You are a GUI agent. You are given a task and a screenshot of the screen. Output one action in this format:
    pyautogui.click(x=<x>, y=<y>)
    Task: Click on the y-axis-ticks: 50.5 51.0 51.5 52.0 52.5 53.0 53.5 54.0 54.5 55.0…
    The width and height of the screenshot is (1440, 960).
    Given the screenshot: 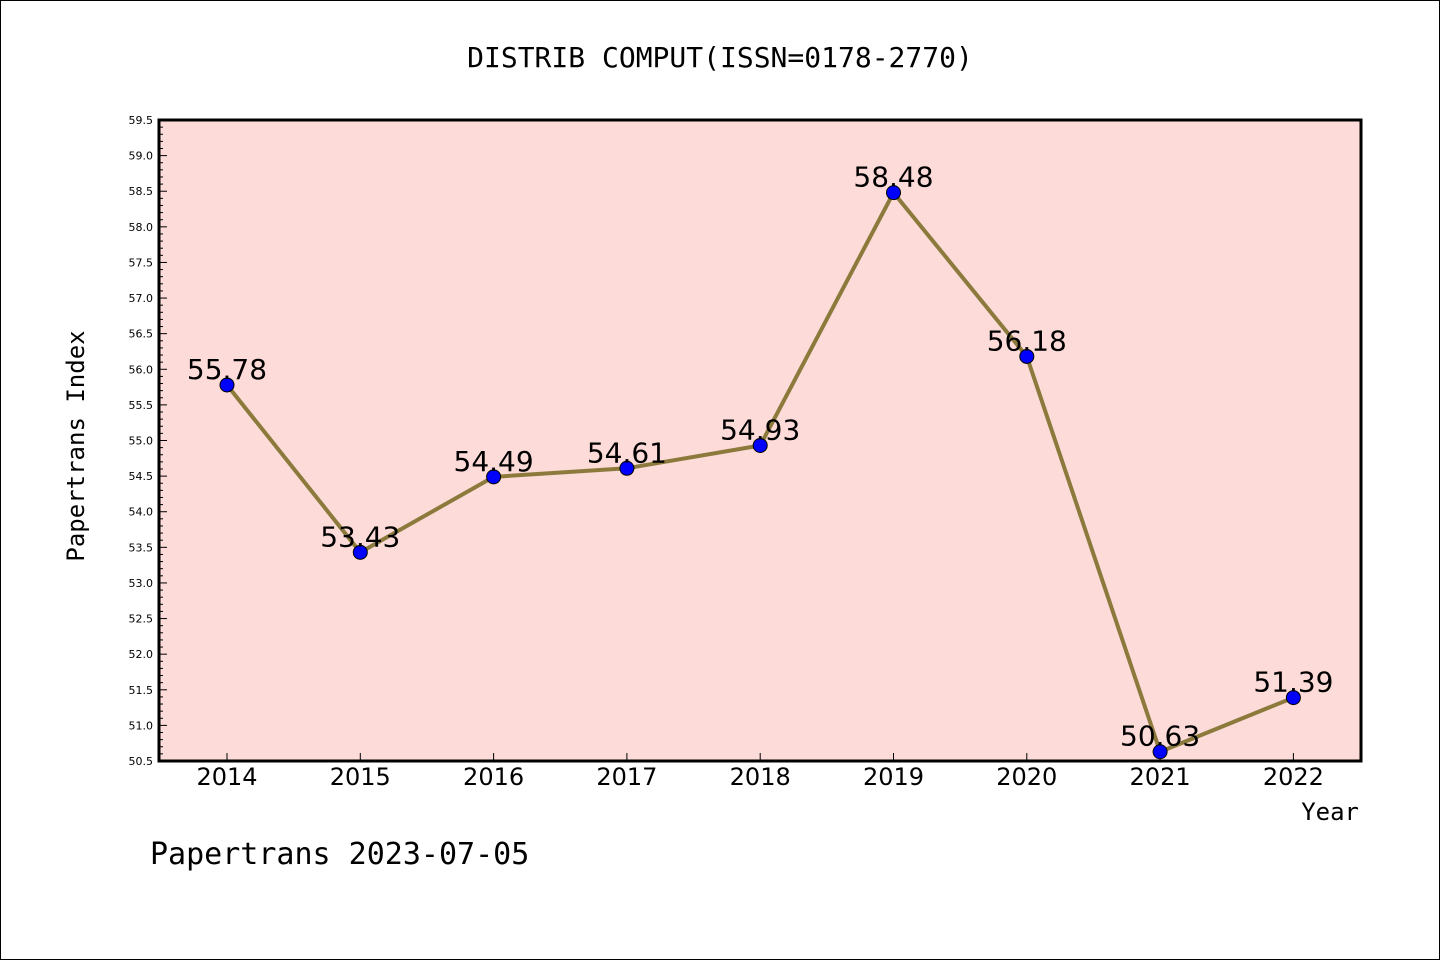 What is the action you would take?
    pyautogui.click(x=148, y=441)
    